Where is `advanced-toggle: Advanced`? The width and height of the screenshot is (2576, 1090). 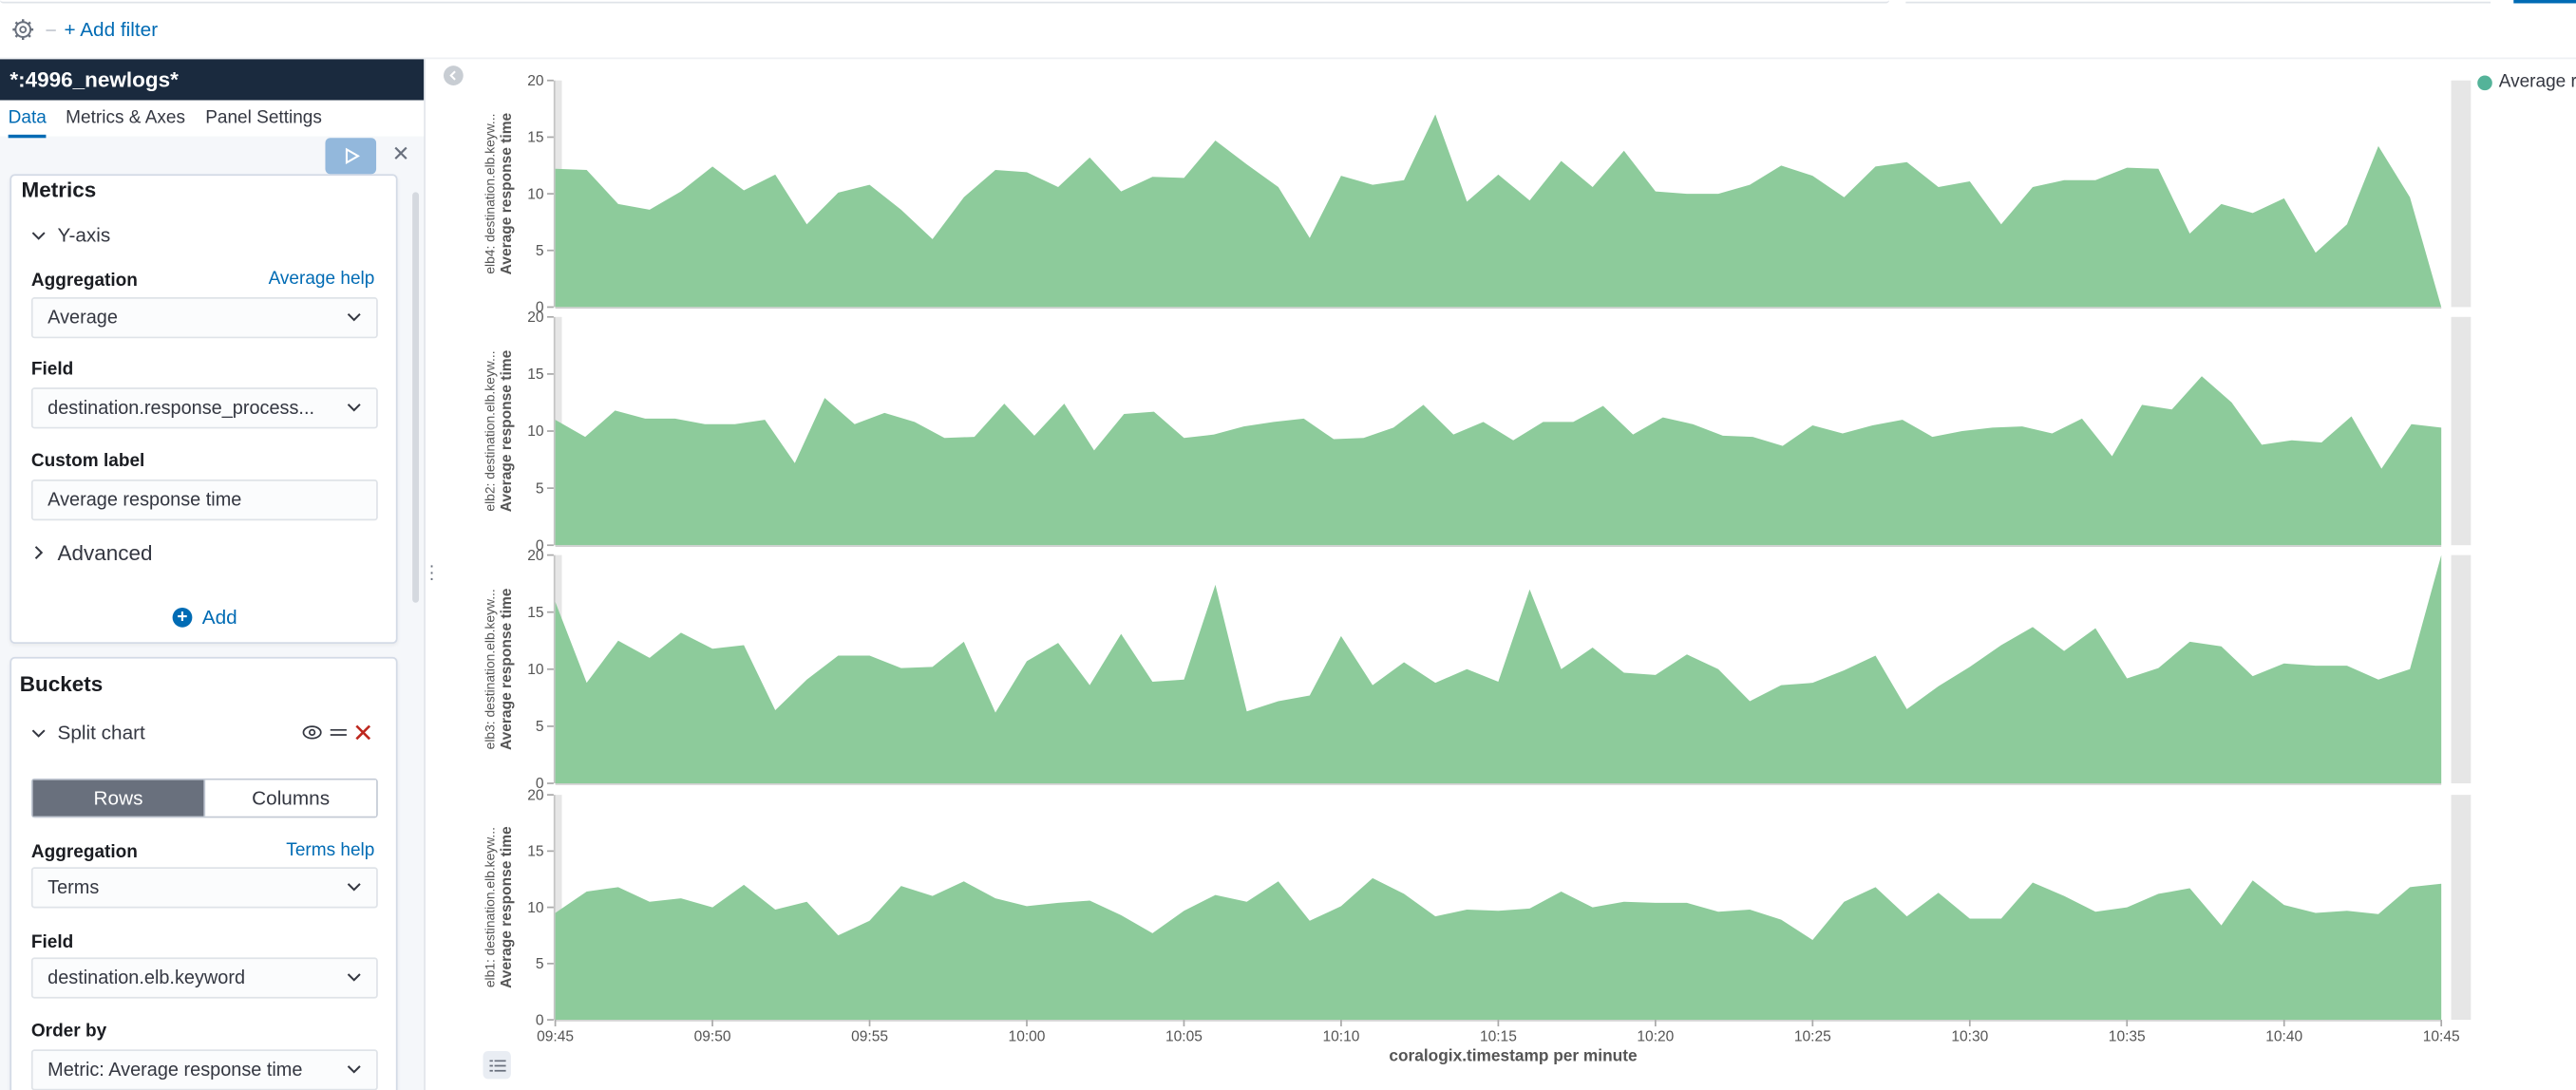 advanced-toggle: Advanced is located at coordinates (92, 552).